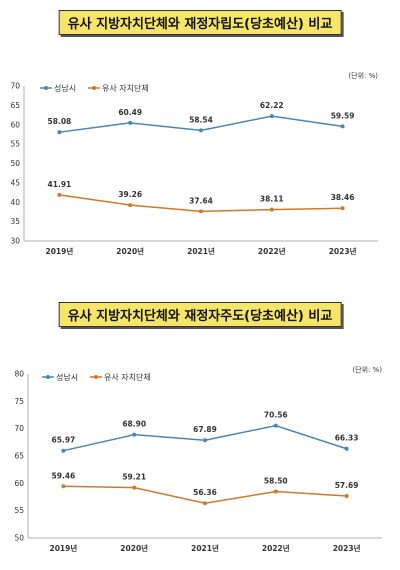  Describe the element at coordinates (19, 483) in the screenshot. I see `chart2-y-tick-label: 60` at that location.